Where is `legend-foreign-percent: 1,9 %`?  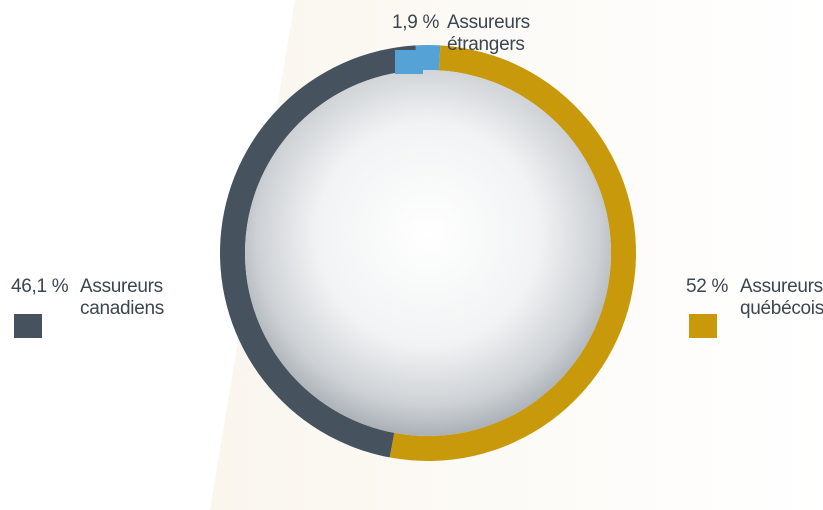
legend-foreign-percent: 1,9 % is located at coordinates (416, 22).